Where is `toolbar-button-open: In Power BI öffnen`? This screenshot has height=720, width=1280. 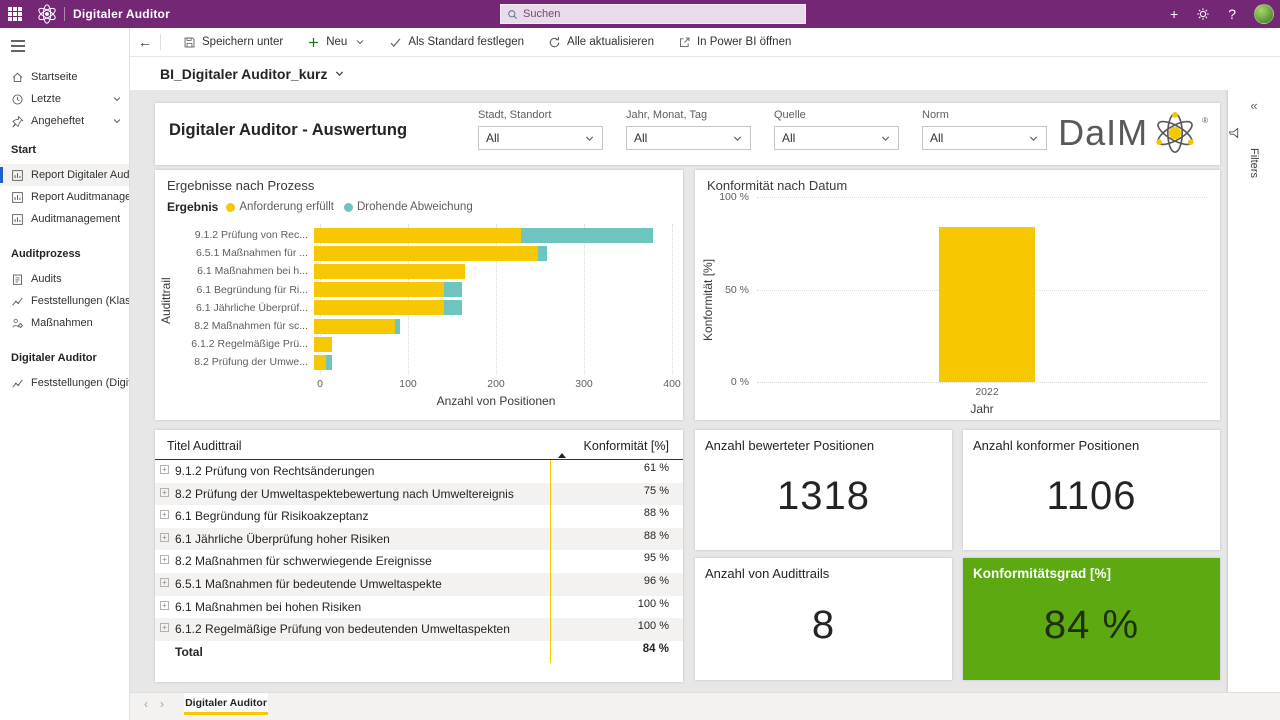
toolbar-button-open: In Power BI öffnen is located at coordinates (734, 42).